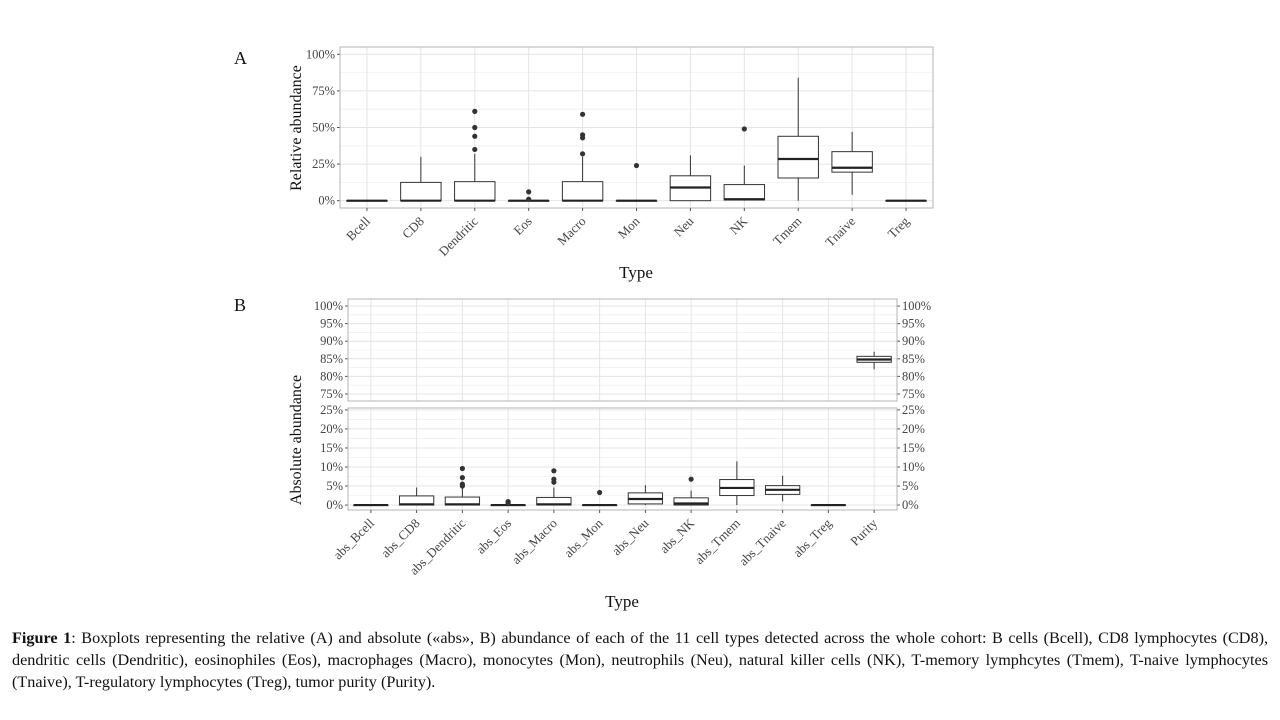 The image size is (1280, 720). Describe the element at coordinates (910, 505) in the screenshot. I see `panel-b-lower-ytick-label-right: 0%` at that location.